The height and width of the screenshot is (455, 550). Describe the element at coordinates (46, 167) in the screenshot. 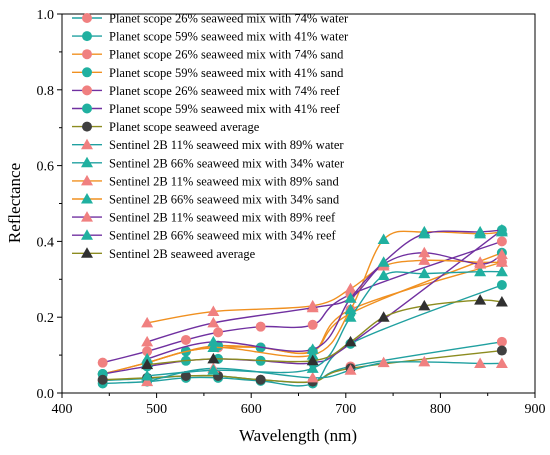

I see `y-tick-label: 0.6` at that location.